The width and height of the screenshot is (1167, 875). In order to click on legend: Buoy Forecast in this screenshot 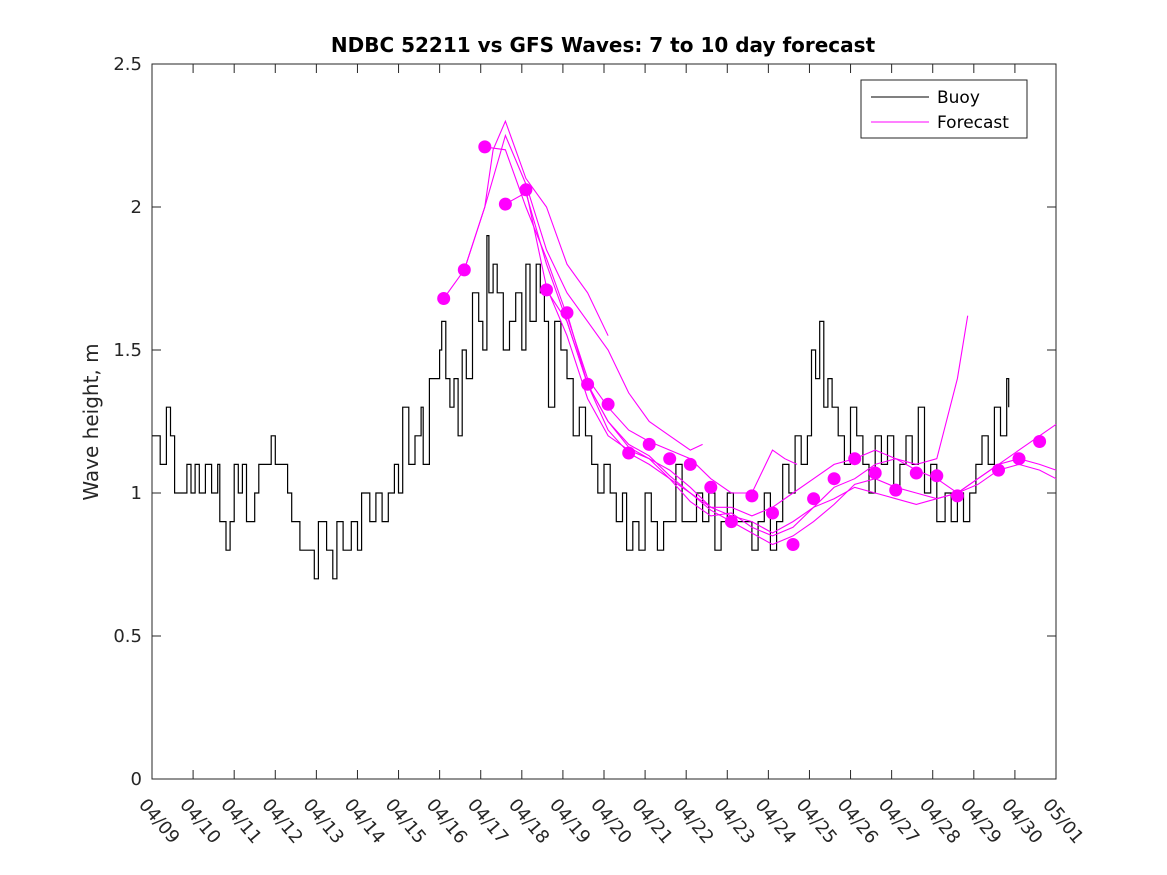, I will do `click(944, 109)`.